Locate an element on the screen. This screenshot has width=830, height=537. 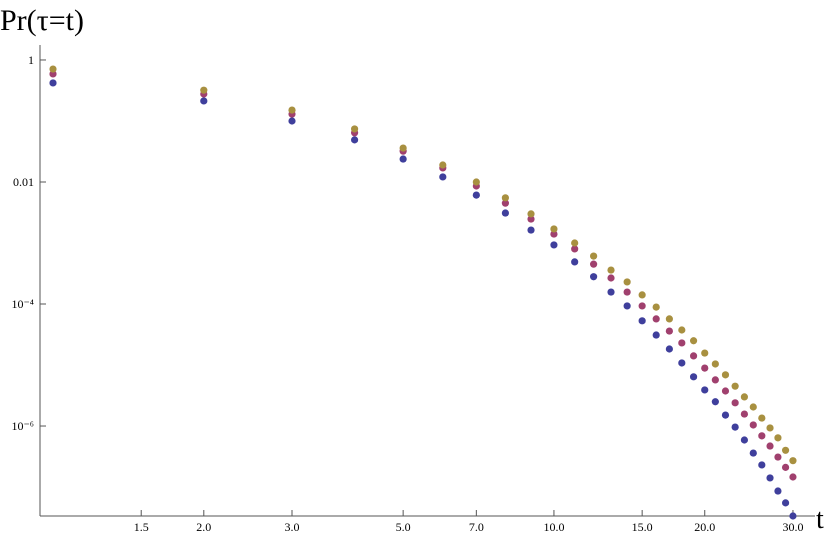
x-tick-label: 5.0 is located at coordinates (403, 527).